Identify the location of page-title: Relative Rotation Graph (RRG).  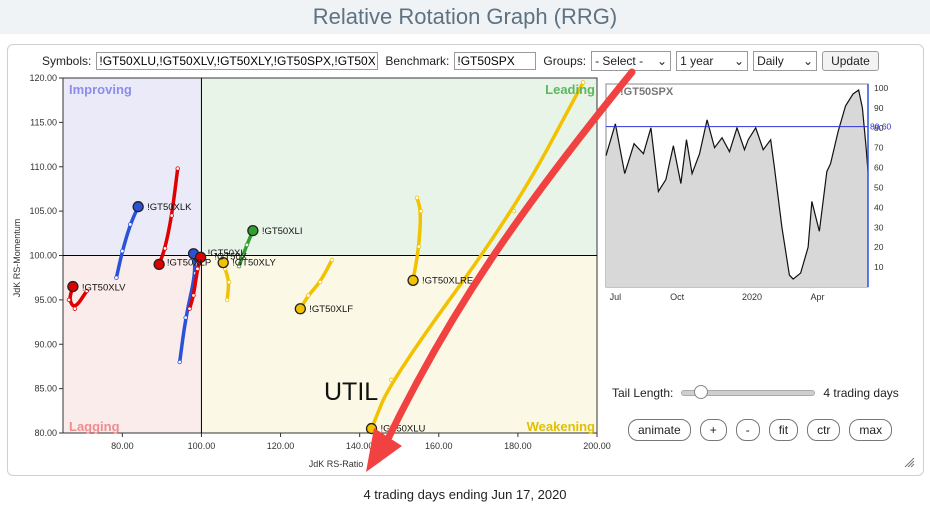
(465, 17).